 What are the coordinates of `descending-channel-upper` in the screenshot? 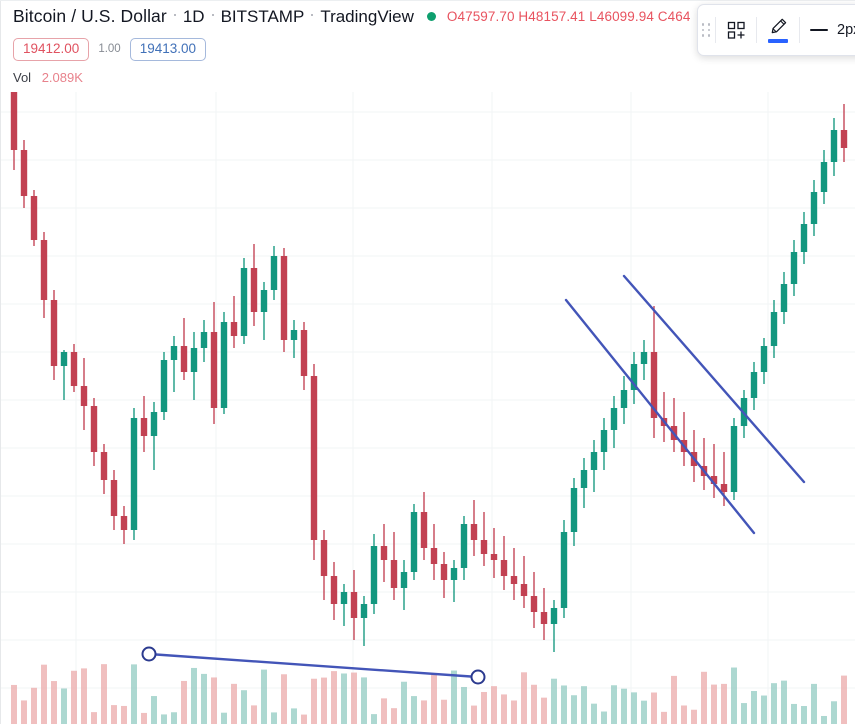 It's located at (714, 379).